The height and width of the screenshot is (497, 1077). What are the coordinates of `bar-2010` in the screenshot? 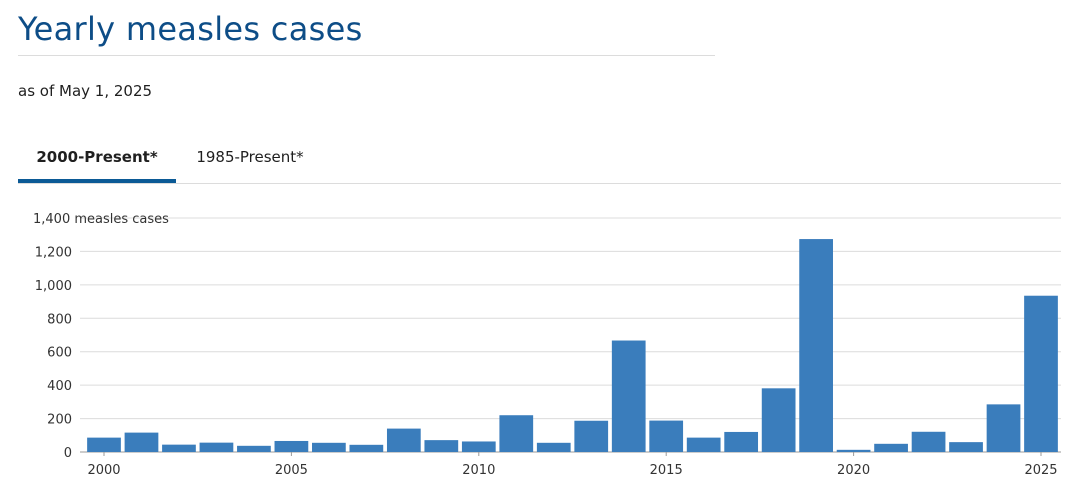 It's located at (478, 446).